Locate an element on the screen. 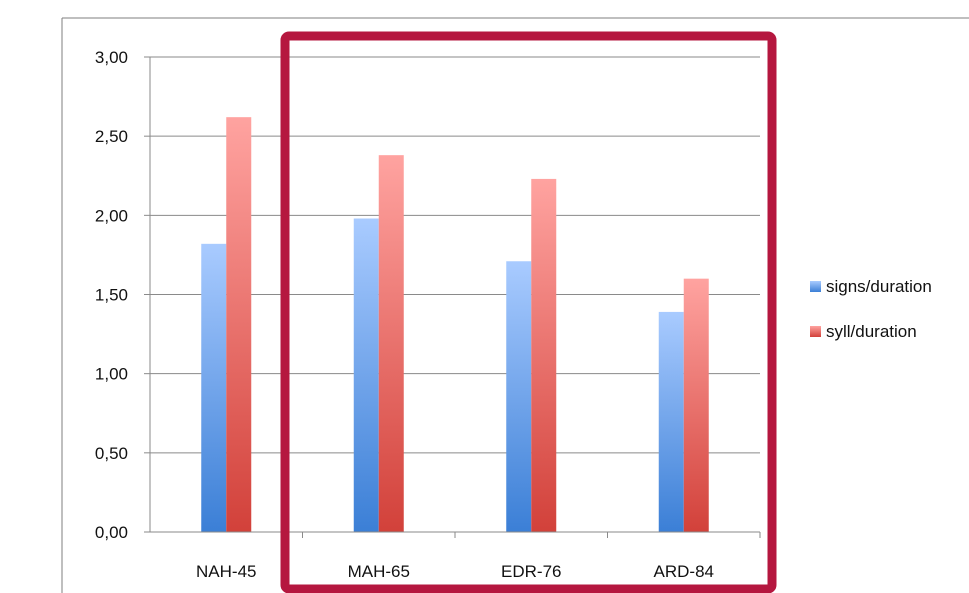 This screenshot has height=593, width=969. y-tick-label: 1,50 is located at coordinates (111, 295).